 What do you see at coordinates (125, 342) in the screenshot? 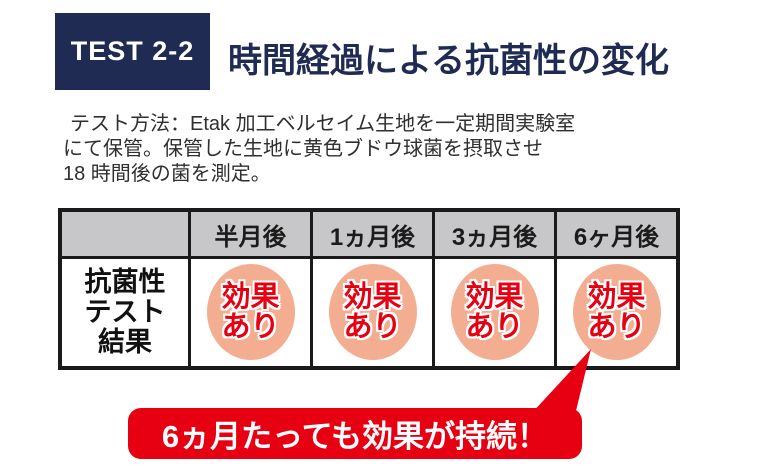
I see `row-header-line-3: 結果` at bounding box center [125, 342].